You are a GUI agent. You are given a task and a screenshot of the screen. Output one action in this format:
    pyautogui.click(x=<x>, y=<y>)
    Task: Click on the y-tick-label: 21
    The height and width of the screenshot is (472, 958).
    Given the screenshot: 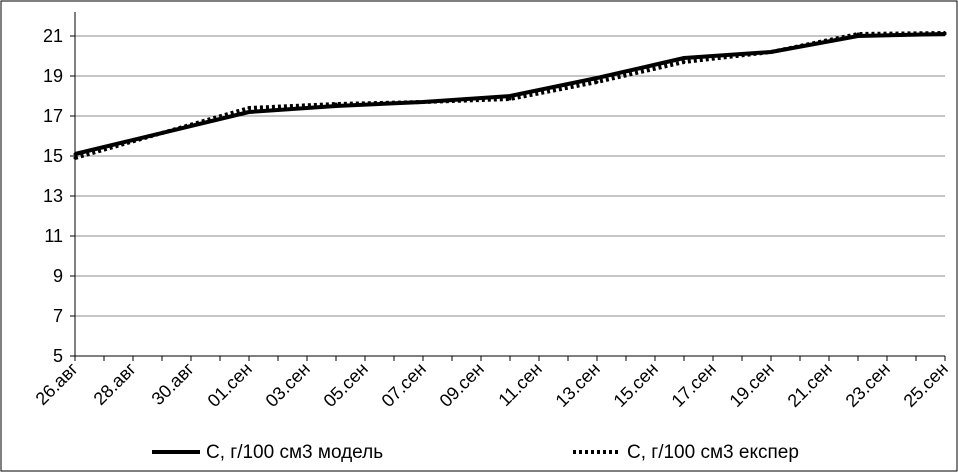 What is the action you would take?
    pyautogui.click(x=53, y=36)
    